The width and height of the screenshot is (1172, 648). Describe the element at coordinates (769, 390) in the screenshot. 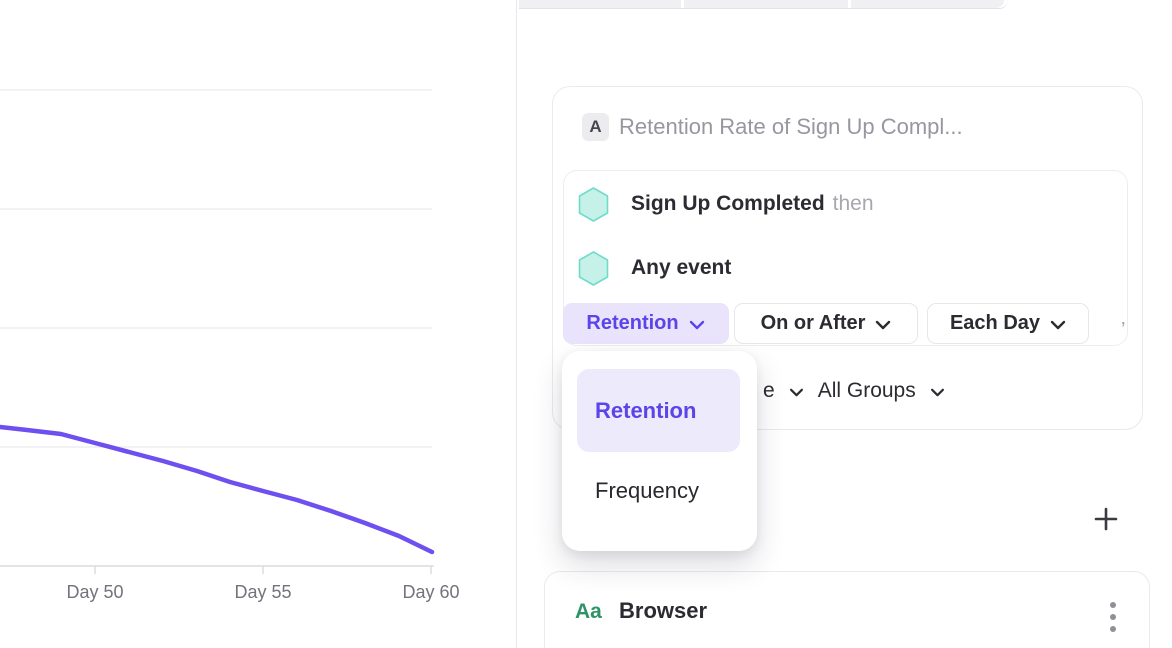

I see `groupby-partial-text: e` at that location.